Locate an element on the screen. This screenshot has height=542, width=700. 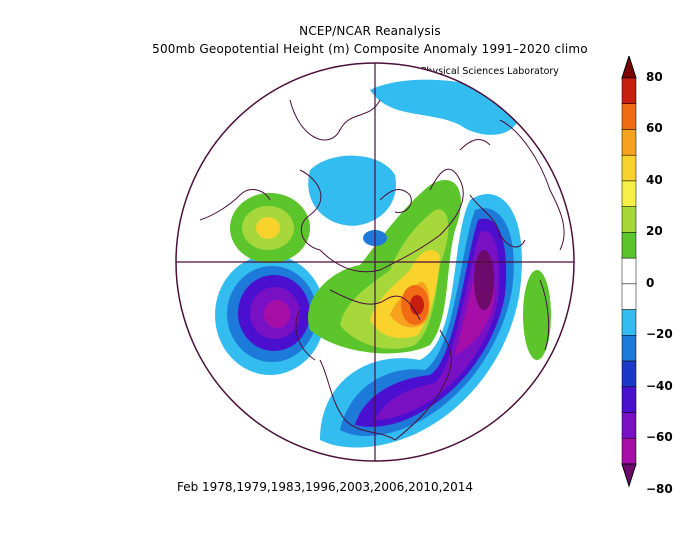
positive-anomaly-east-atlantic is located at coordinates (537, 315).